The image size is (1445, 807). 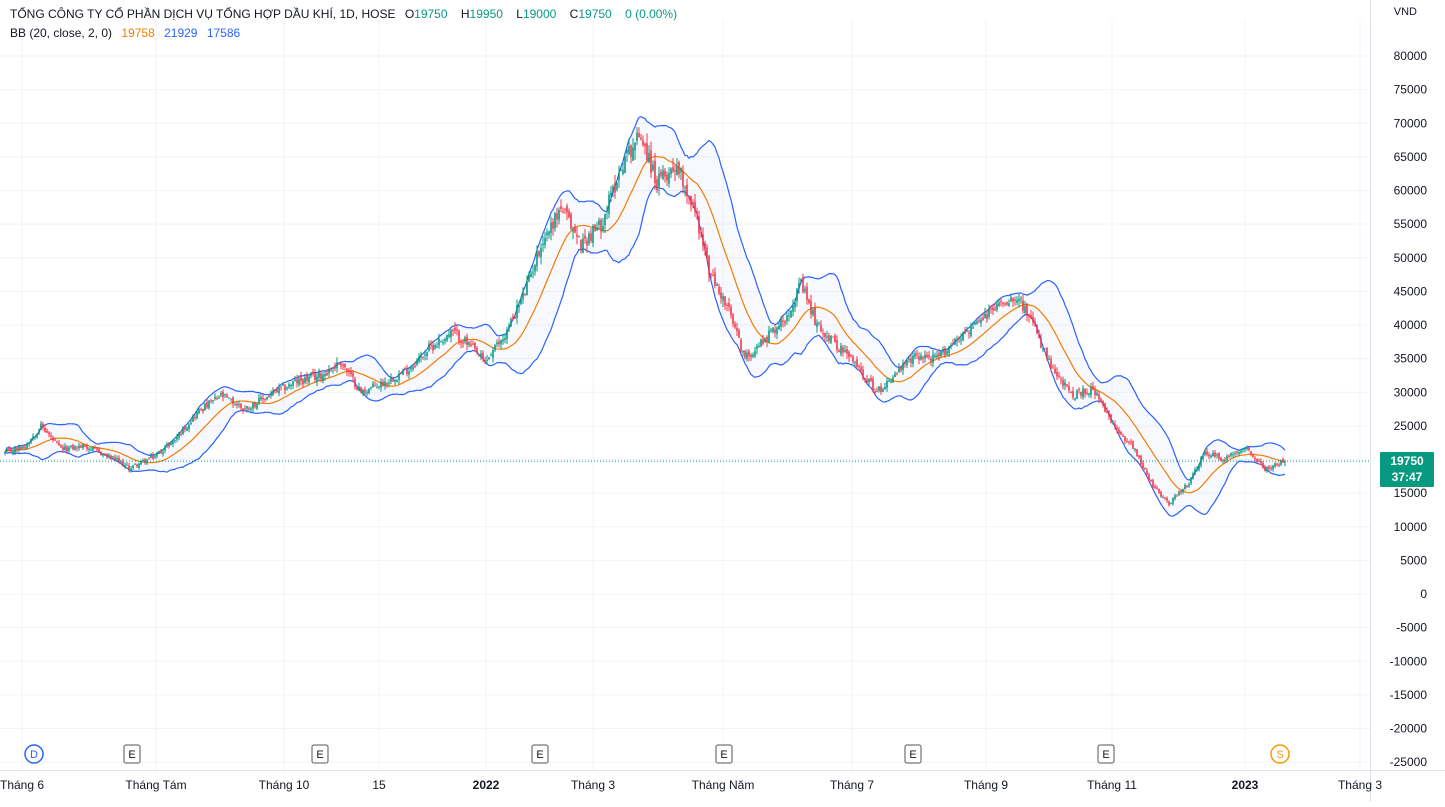 What do you see at coordinates (1279, 755) in the screenshot?
I see `split-marker-label: S` at bounding box center [1279, 755].